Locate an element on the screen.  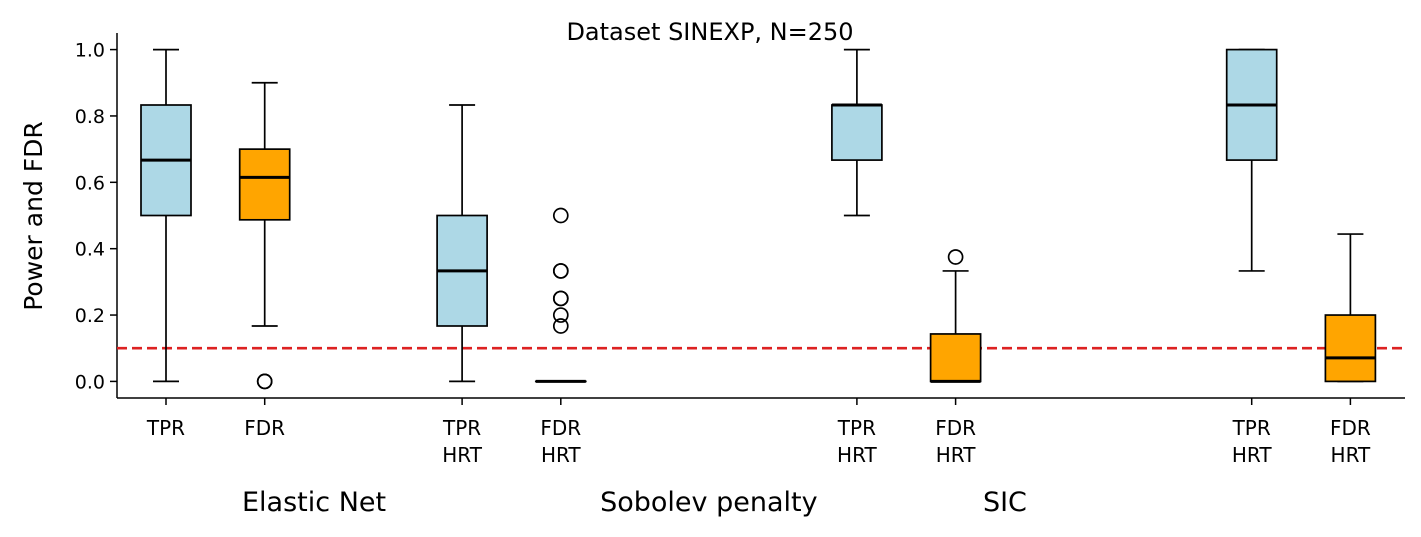
group-label: Sobolev penalty is located at coordinates (708, 502).